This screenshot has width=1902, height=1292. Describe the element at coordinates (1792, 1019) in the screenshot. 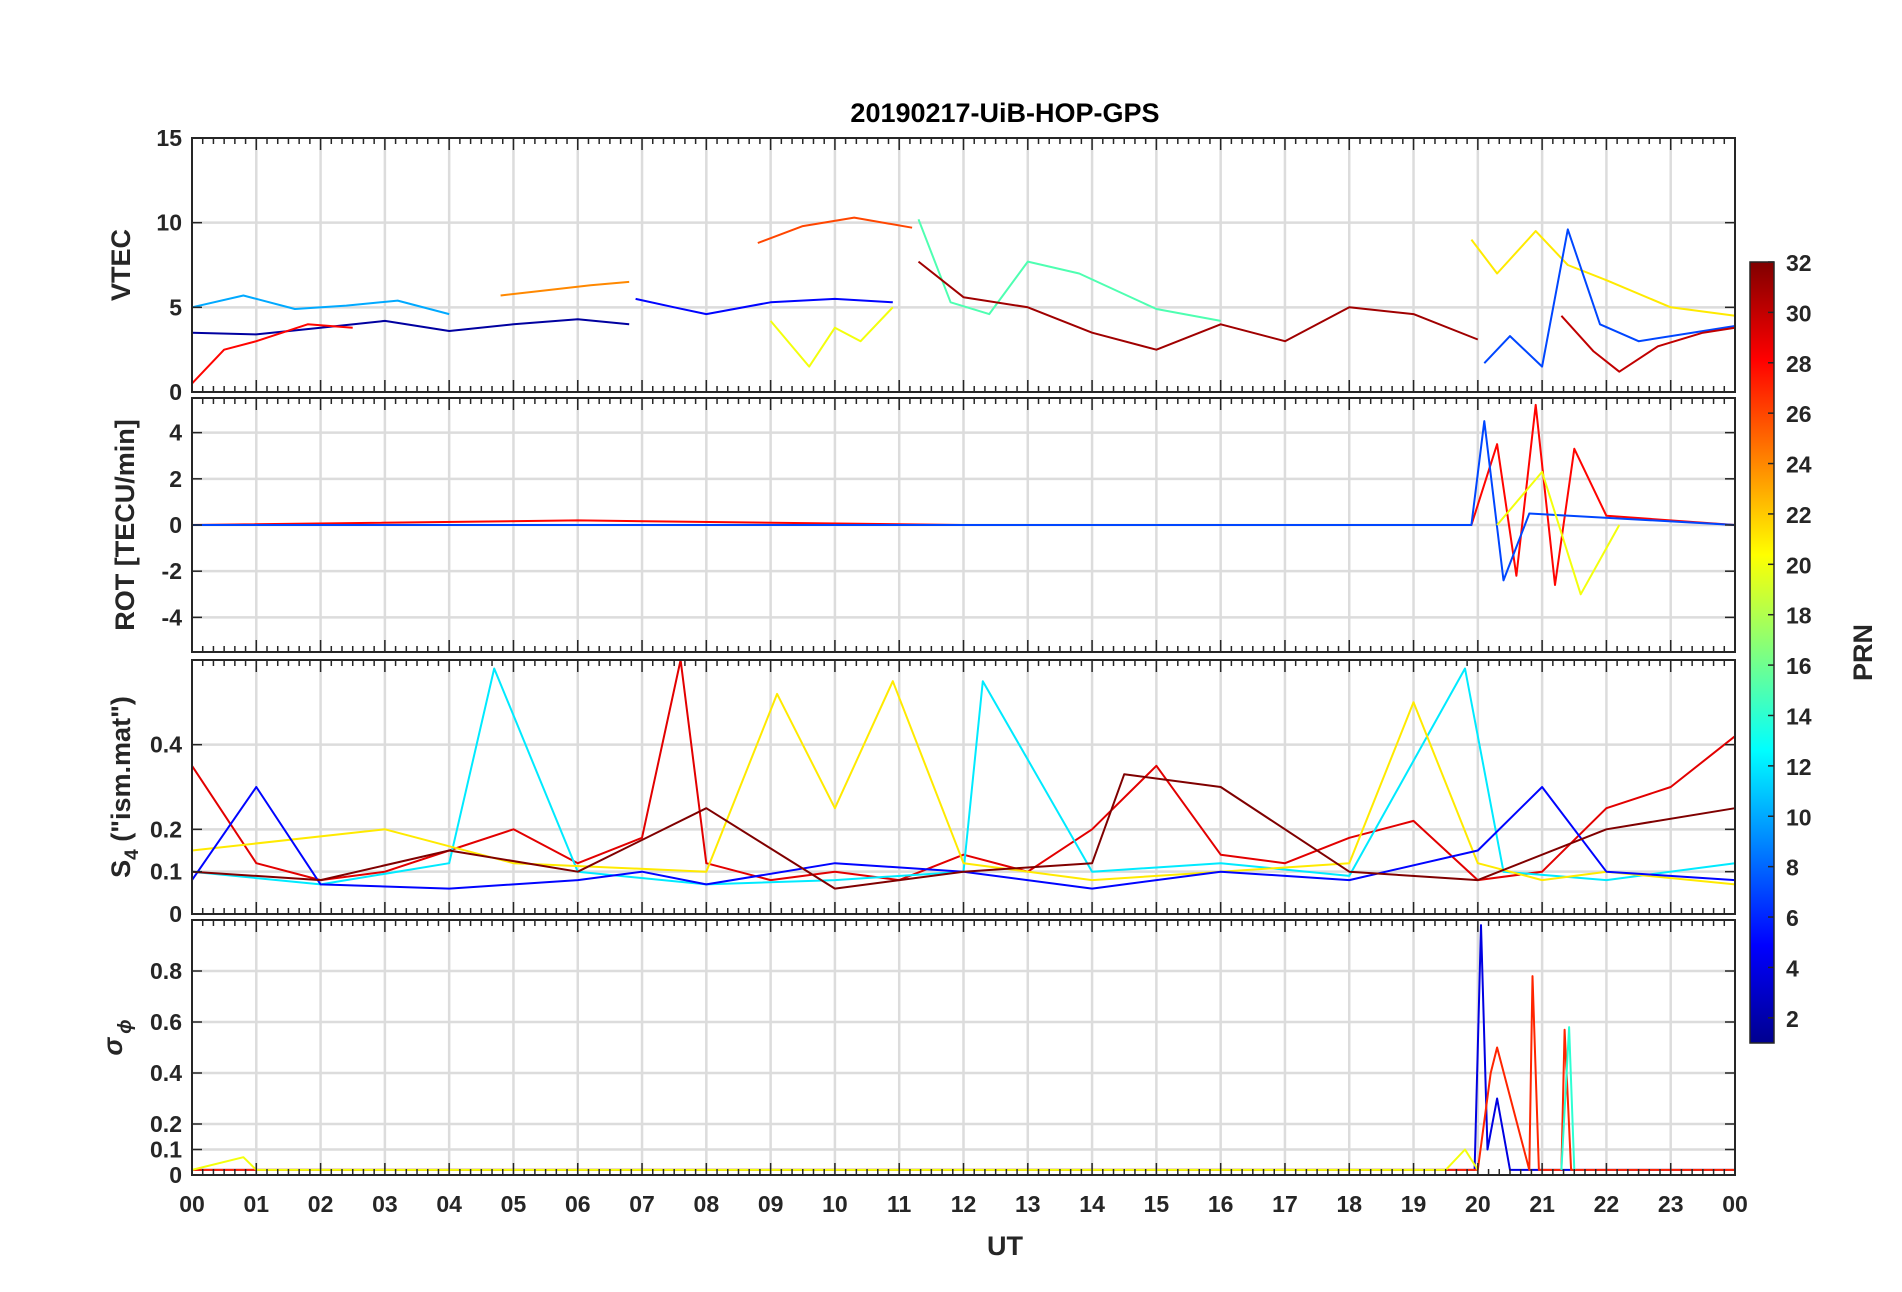

I see `colorbar-tick-label: 2` at that location.